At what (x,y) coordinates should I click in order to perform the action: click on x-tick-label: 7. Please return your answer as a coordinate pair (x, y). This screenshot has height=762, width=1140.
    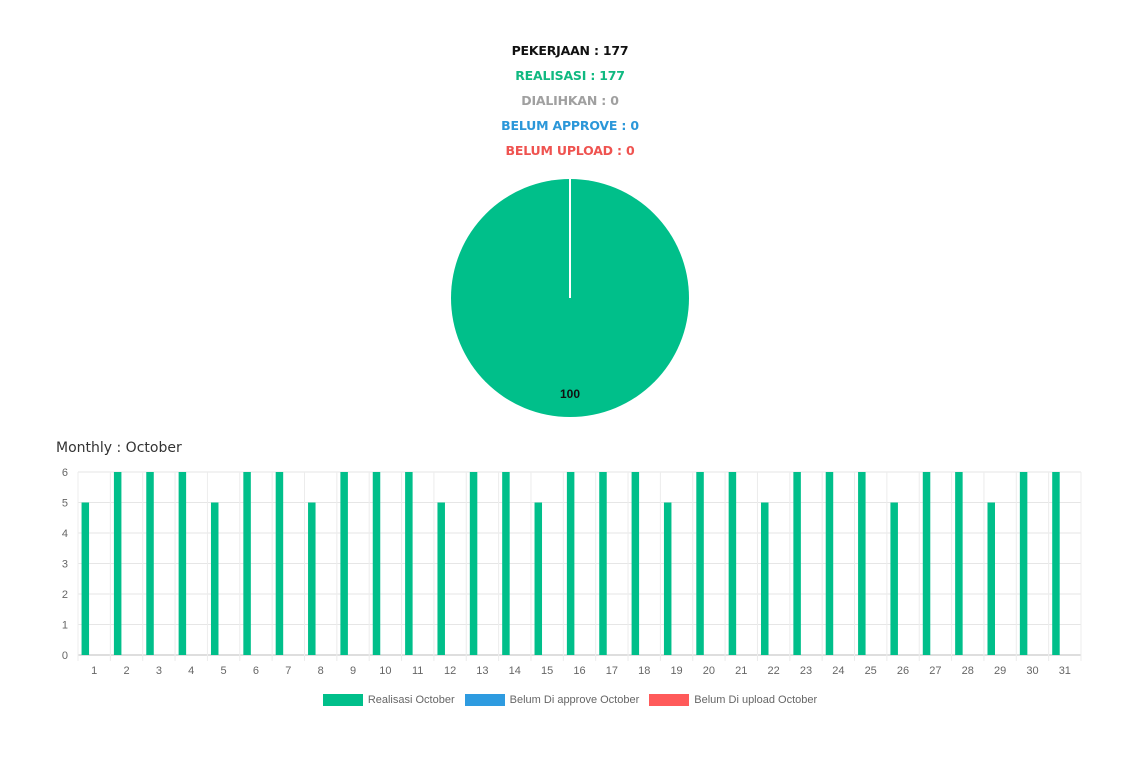
    Looking at the image, I should click on (288, 671).